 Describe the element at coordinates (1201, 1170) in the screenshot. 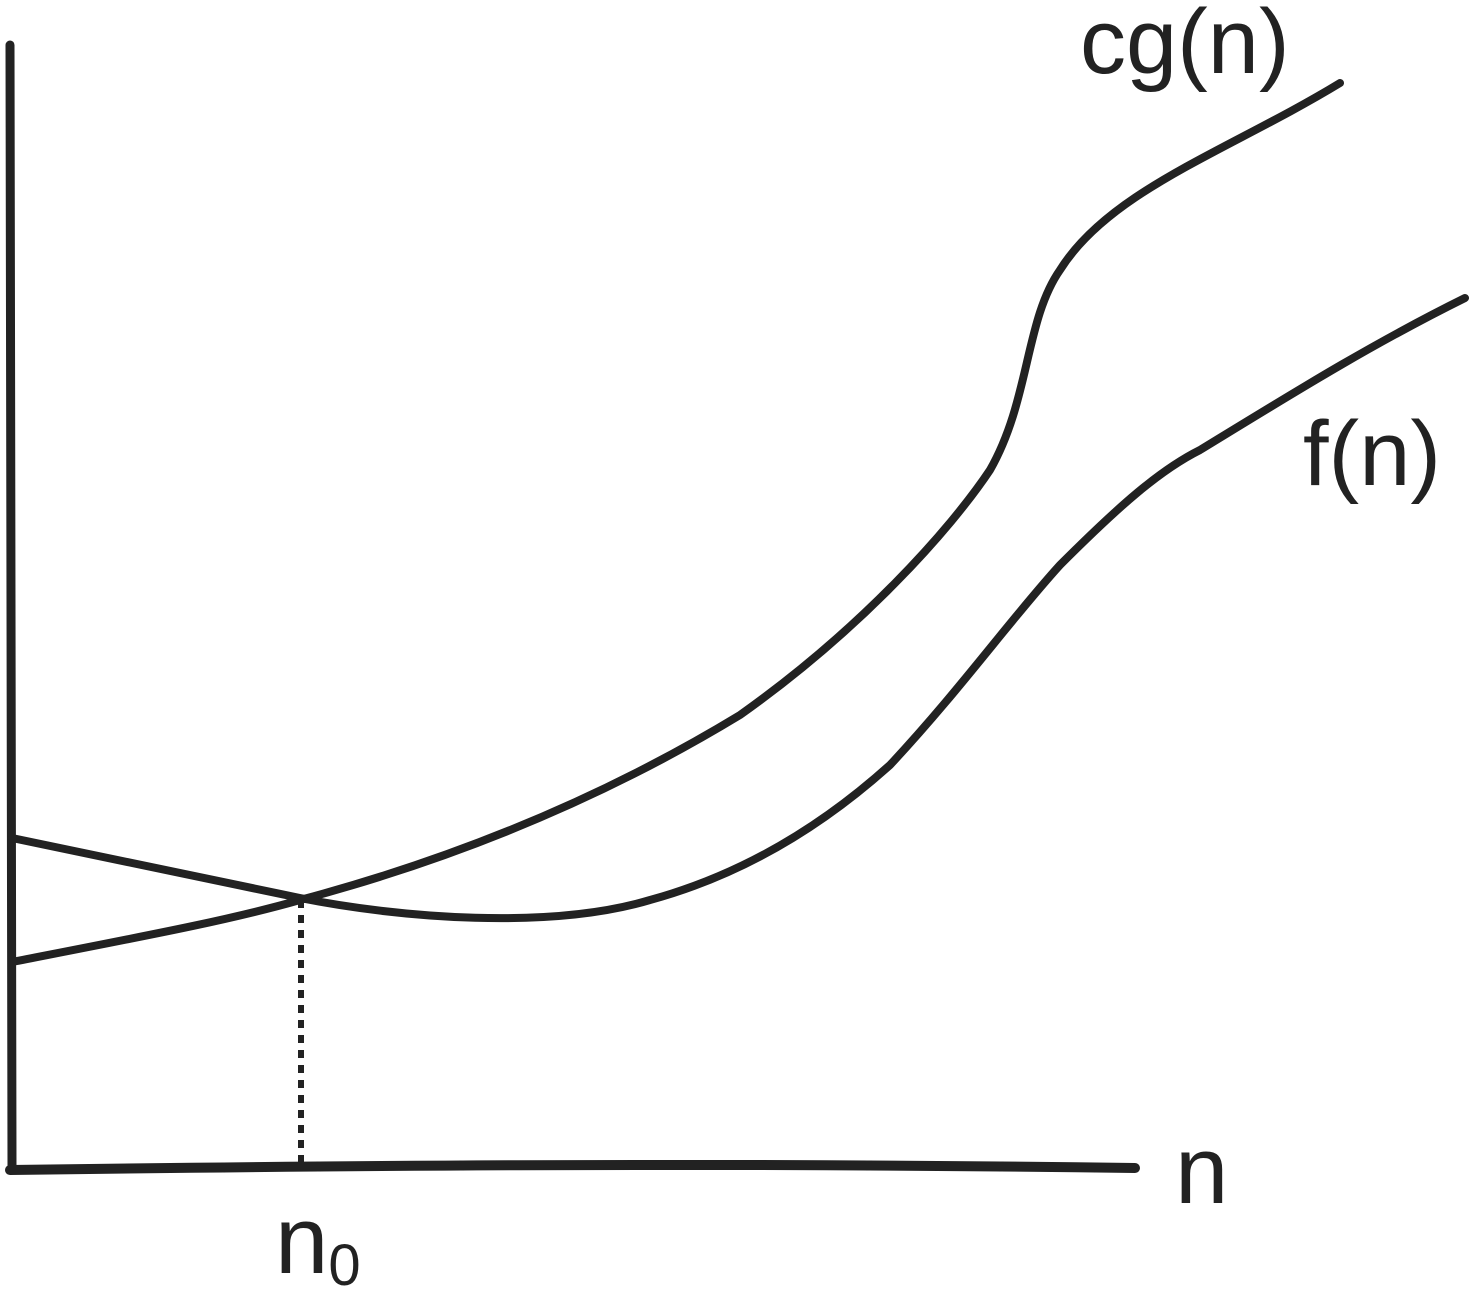

I see `x-axis-label: n` at that location.